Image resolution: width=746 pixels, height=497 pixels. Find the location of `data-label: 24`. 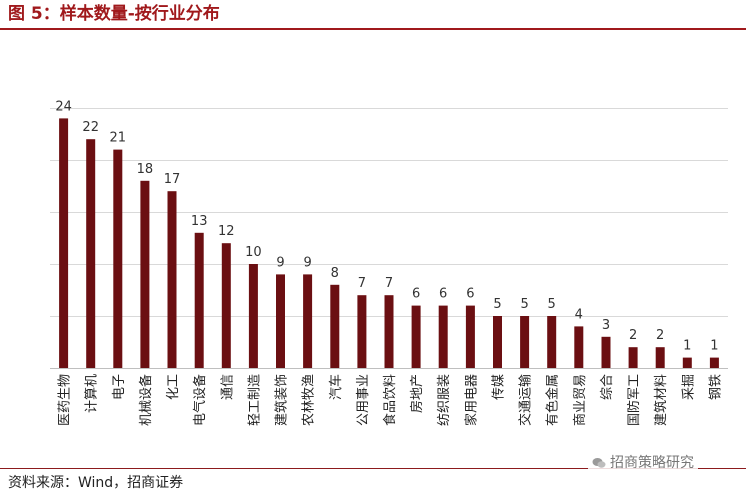

data-label: 24 is located at coordinates (63, 106).